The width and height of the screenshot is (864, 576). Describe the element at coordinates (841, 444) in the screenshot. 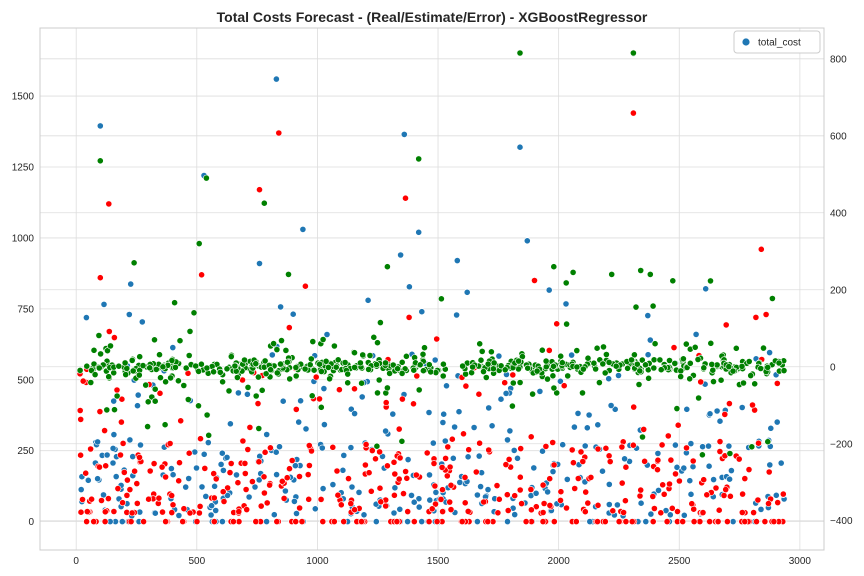

I see `y-right-tick-label: −200` at that location.